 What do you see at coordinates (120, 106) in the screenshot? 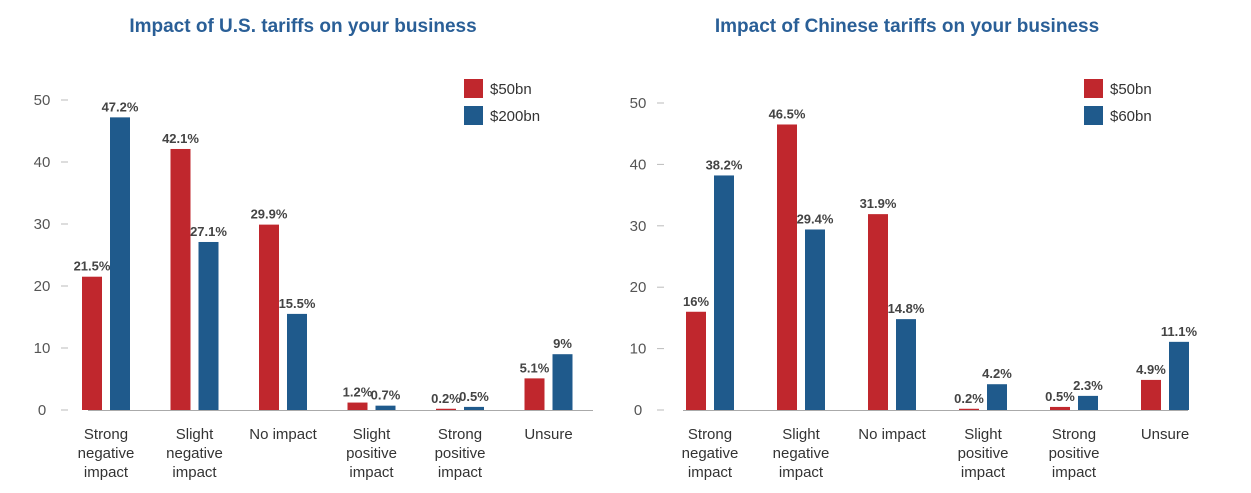
I see `data-label: 47.2%` at bounding box center [120, 106].